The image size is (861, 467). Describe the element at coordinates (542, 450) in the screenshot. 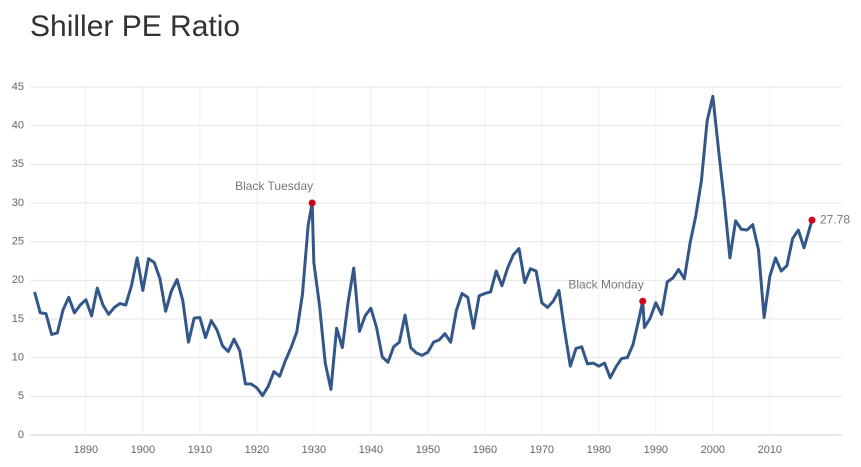

I see `x-tick-label: 1970` at that location.